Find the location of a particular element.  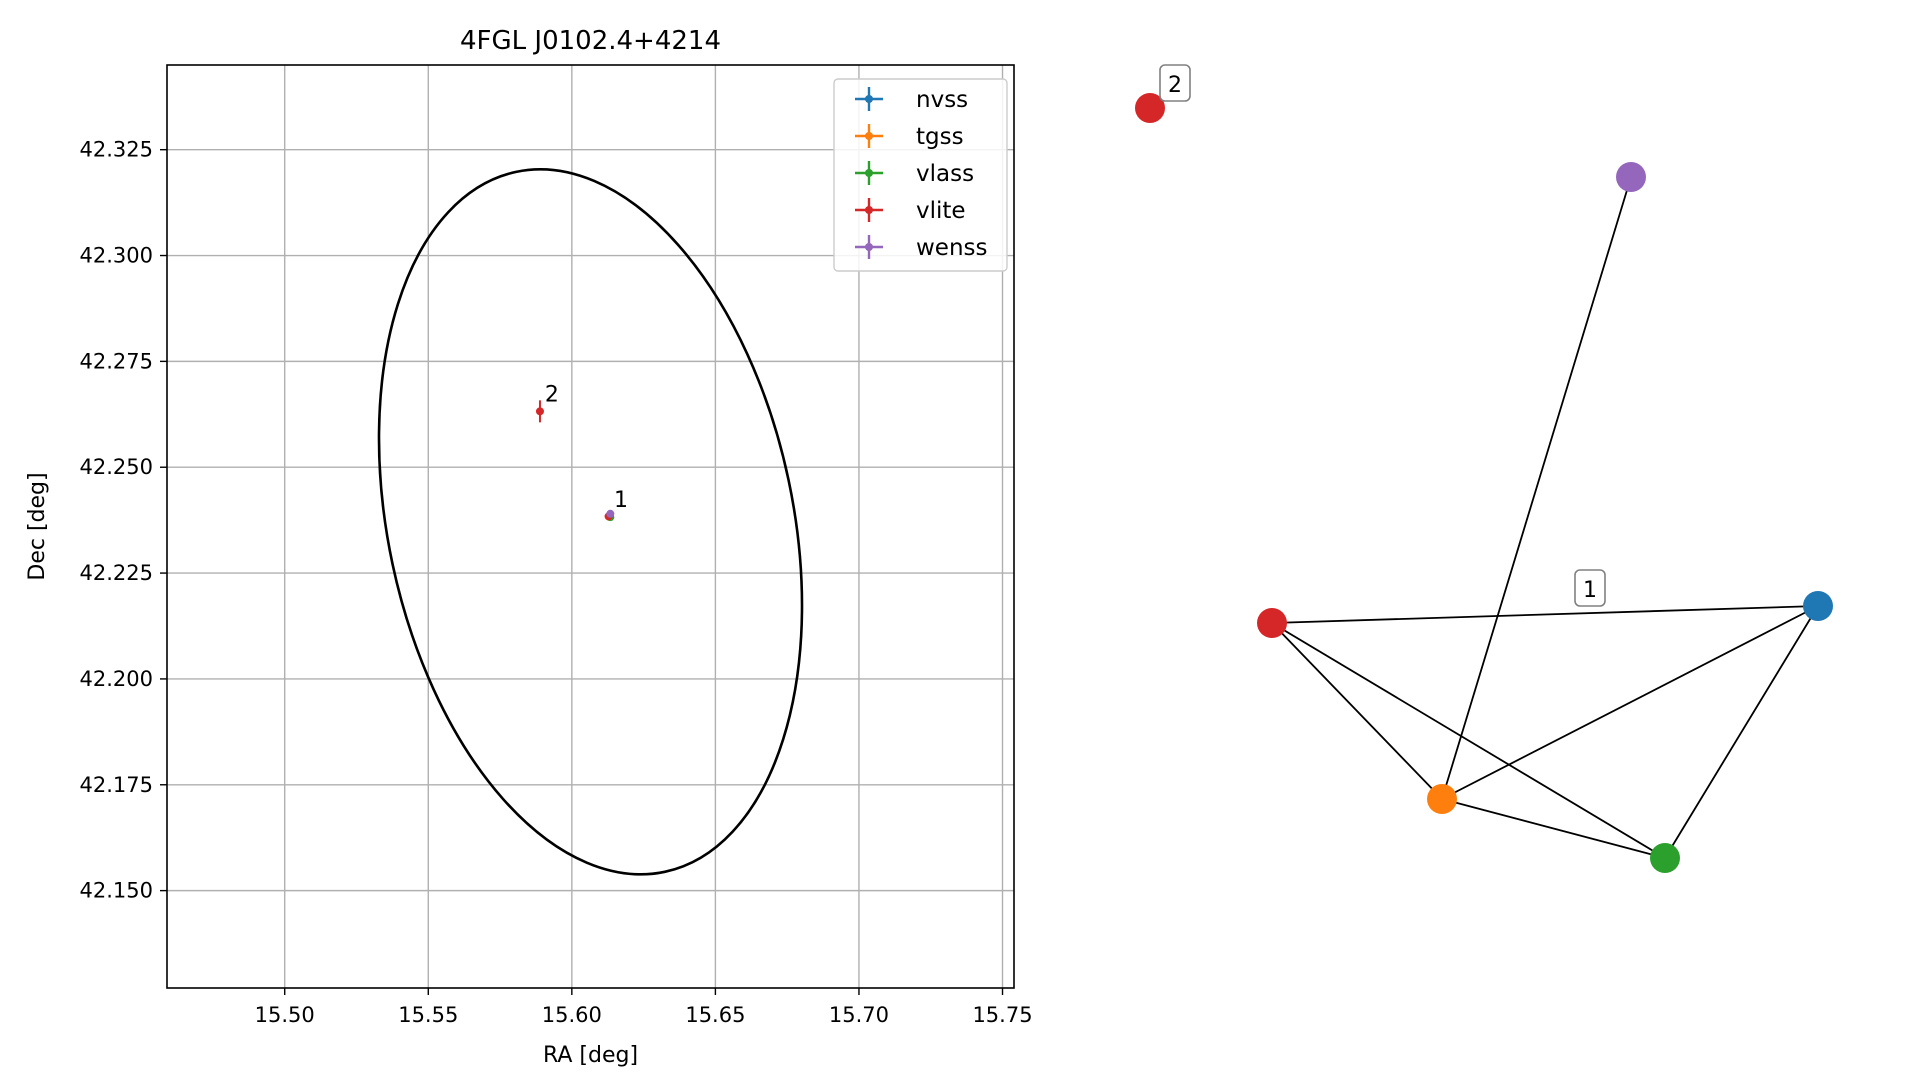

point-annotations: 12 is located at coordinates (586, 448).